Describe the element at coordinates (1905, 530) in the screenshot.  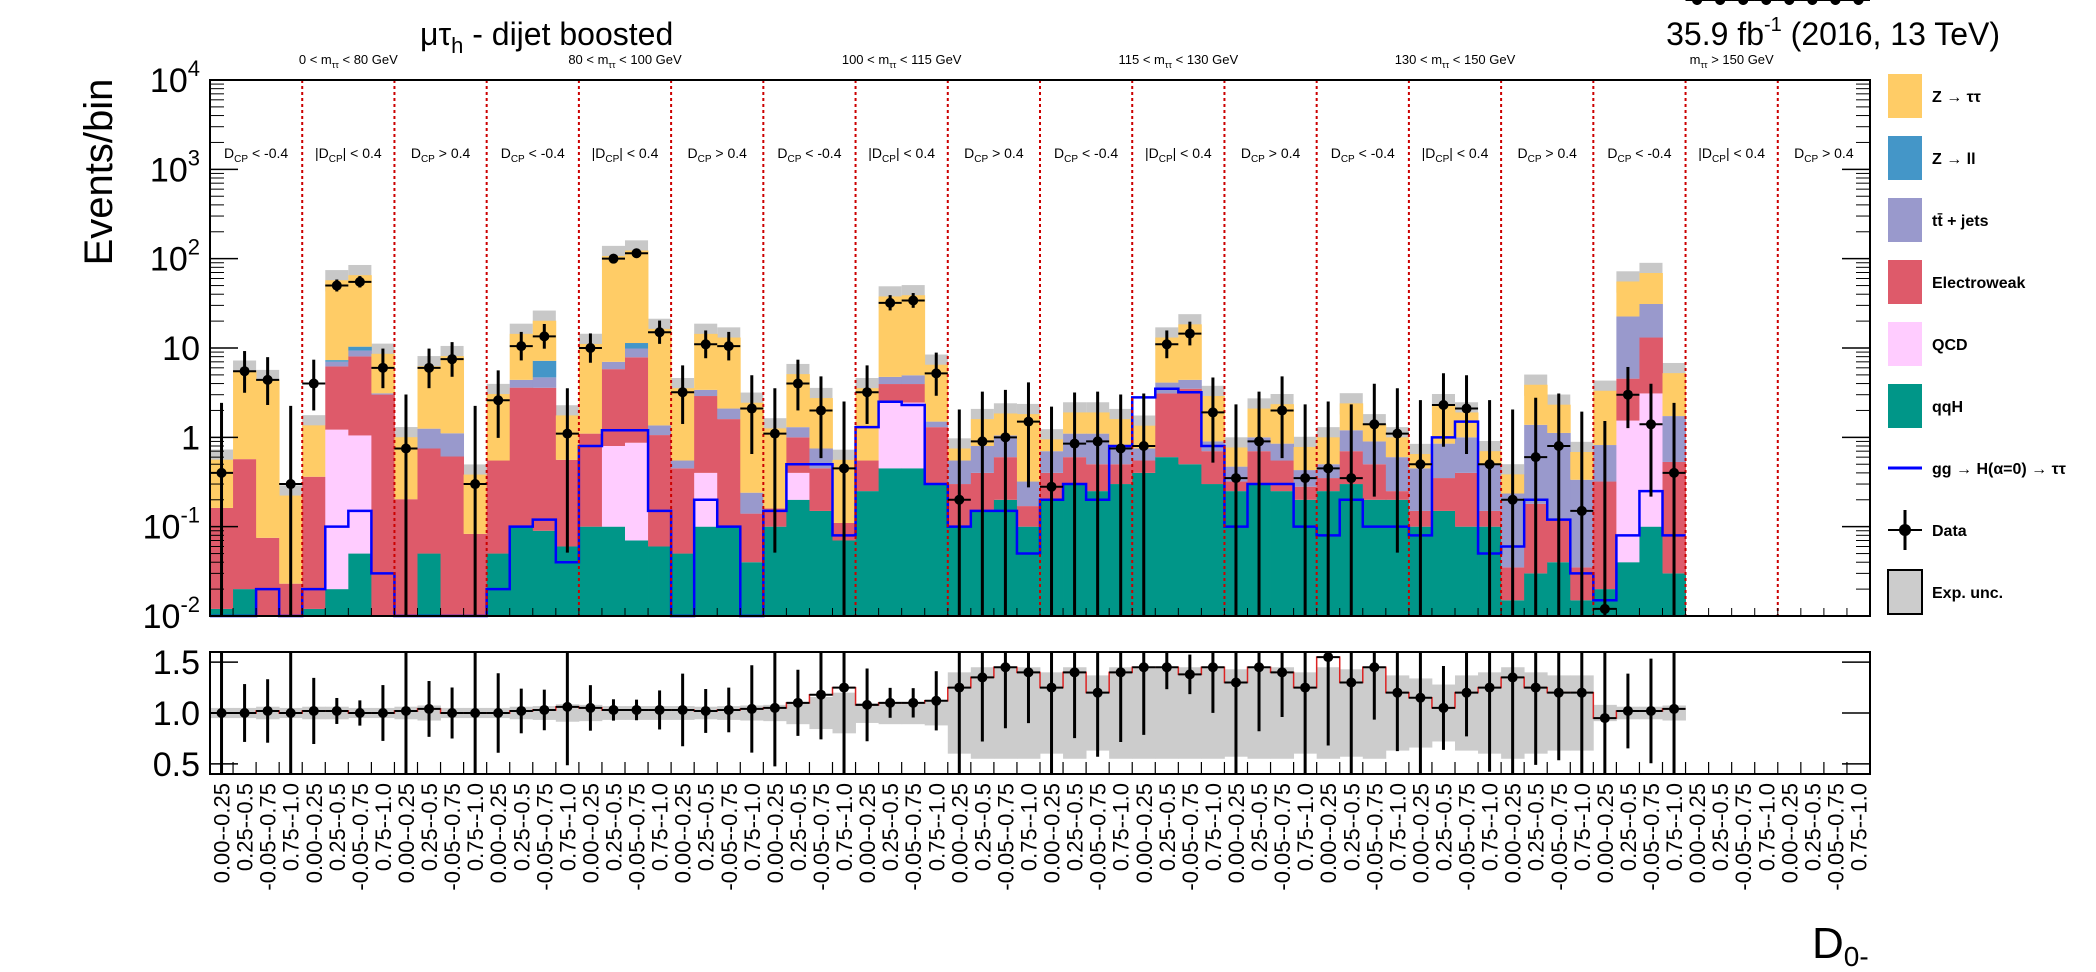
I see `legend-swatch` at that location.